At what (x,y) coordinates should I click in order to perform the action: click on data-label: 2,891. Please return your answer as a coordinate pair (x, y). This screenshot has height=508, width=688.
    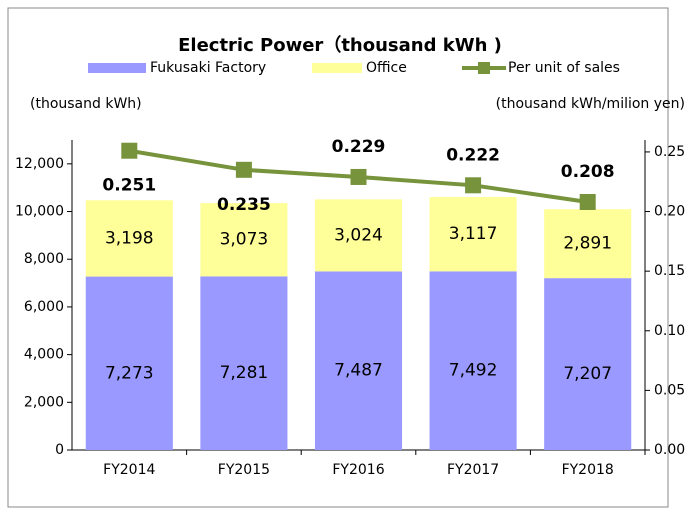
    Looking at the image, I should click on (587, 244).